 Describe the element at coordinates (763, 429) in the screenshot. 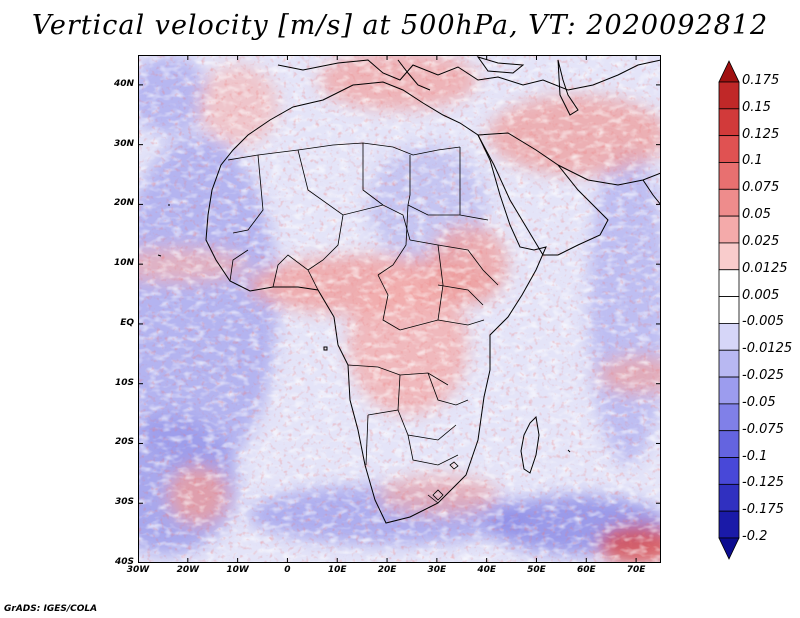

I see `colorbar-tick-label: -0.075` at that location.